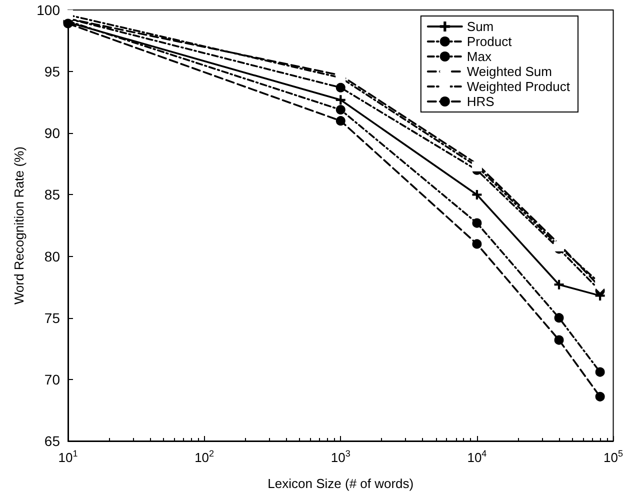 The image size is (626, 498). I want to click on y-tick-label: 100, so click(48, 10).